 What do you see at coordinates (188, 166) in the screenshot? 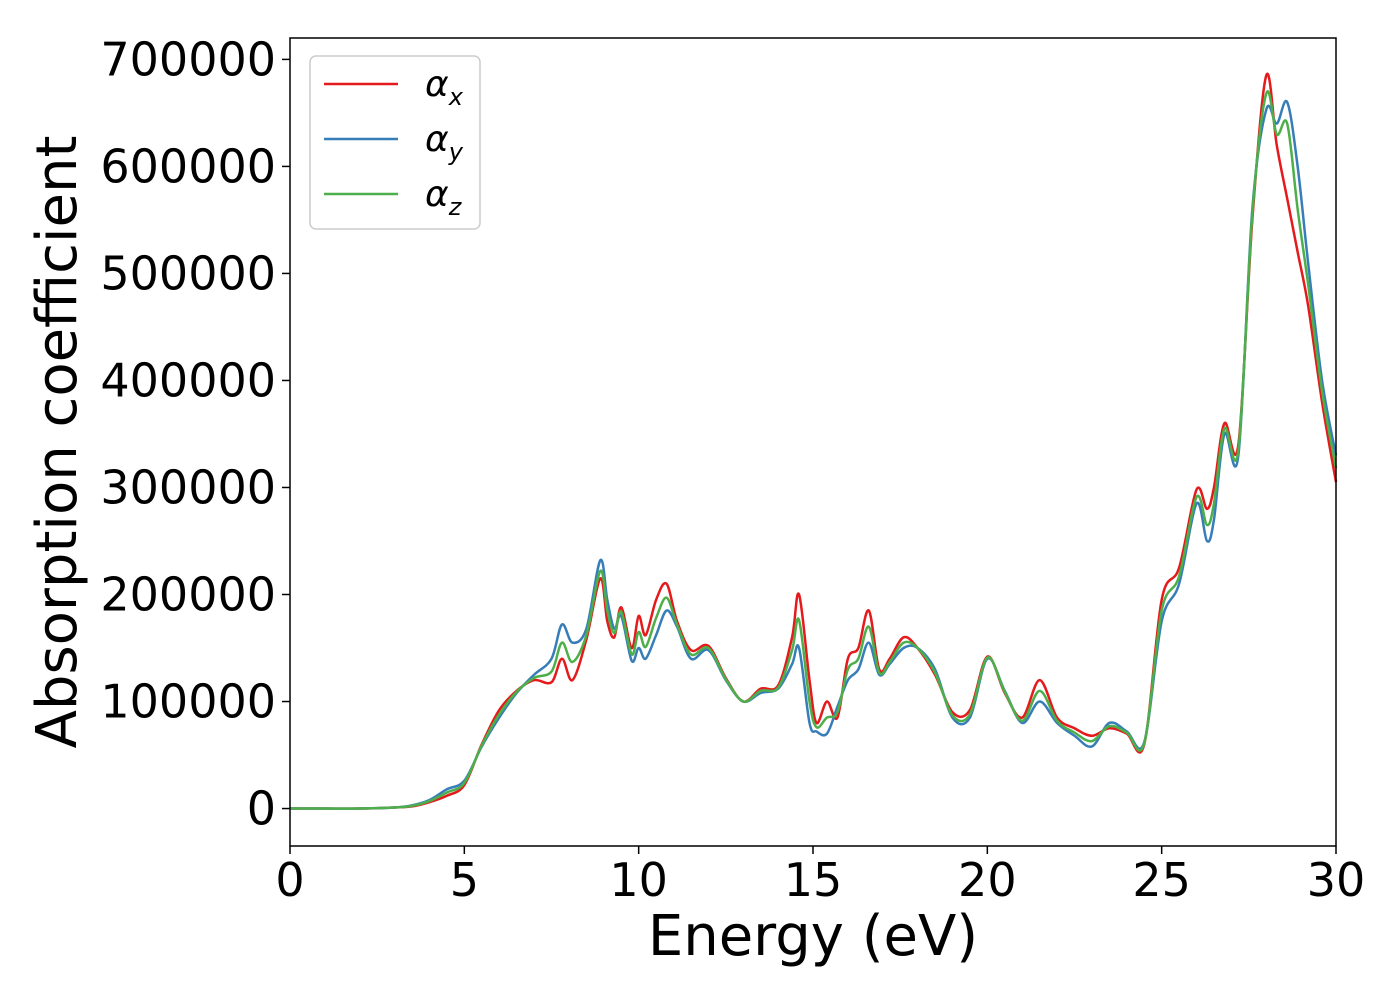
I see `y-tick-label: 600000` at bounding box center [188, 166].